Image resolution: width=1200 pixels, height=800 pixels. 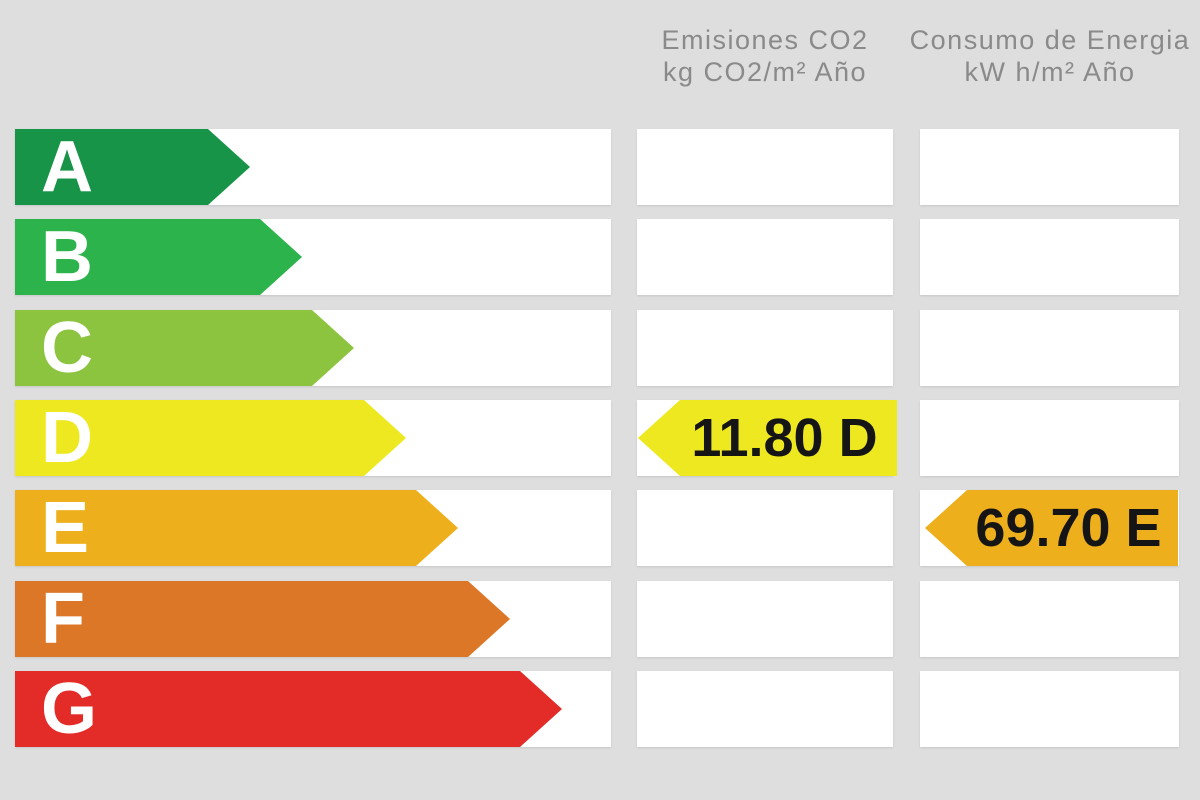 What do you see at coordinates (1050, 72) in the screenshot?
I see `consumption-header-line2: kW h/m² Año` at bounding box center [1050, 72].